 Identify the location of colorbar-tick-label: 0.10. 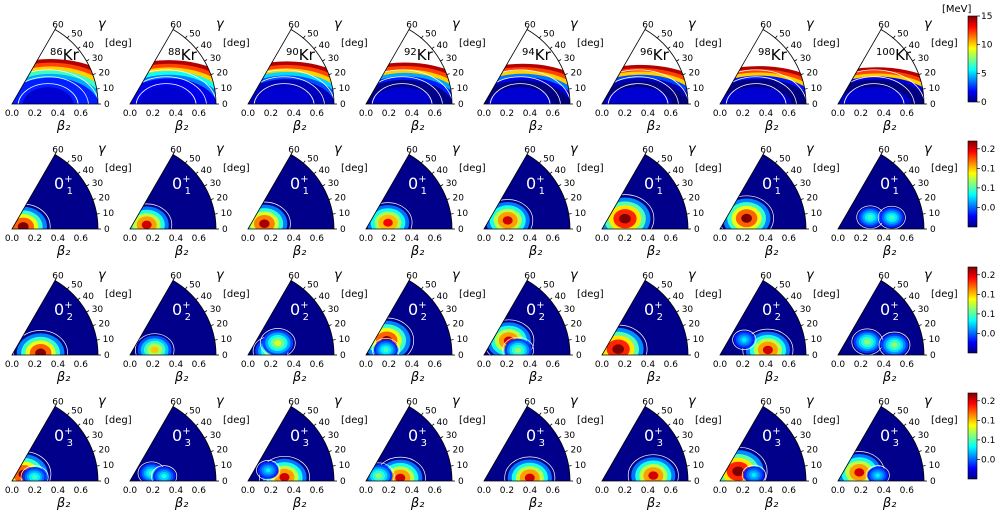
(988, 441).